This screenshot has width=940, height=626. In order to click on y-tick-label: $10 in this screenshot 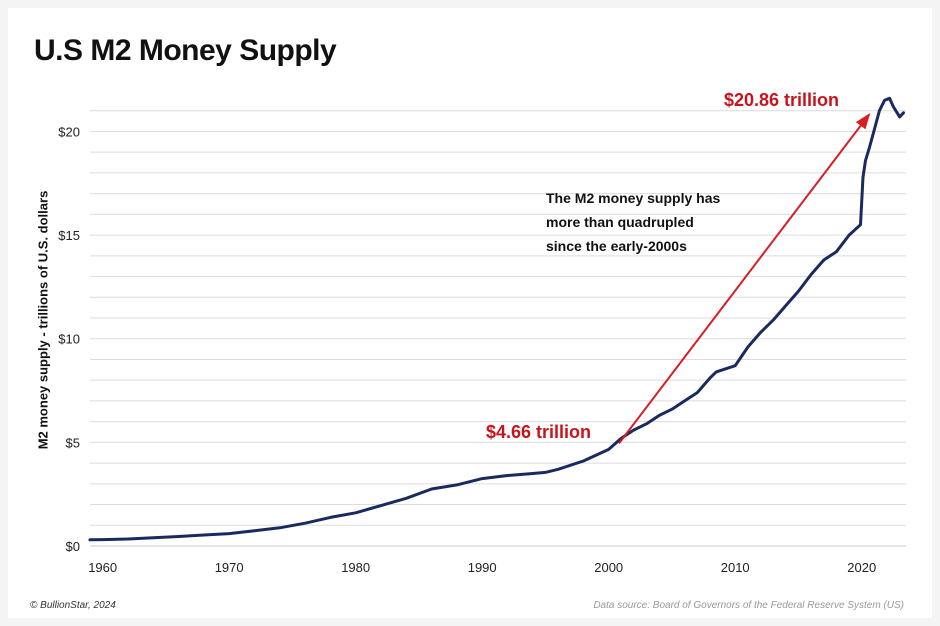, I will do `click(69, 339)`.